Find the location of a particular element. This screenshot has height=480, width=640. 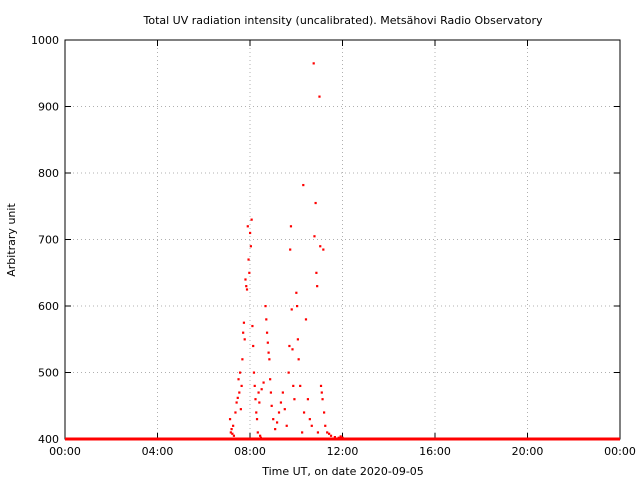

y-tick-label: 500 is located at coordinates (48, 373).